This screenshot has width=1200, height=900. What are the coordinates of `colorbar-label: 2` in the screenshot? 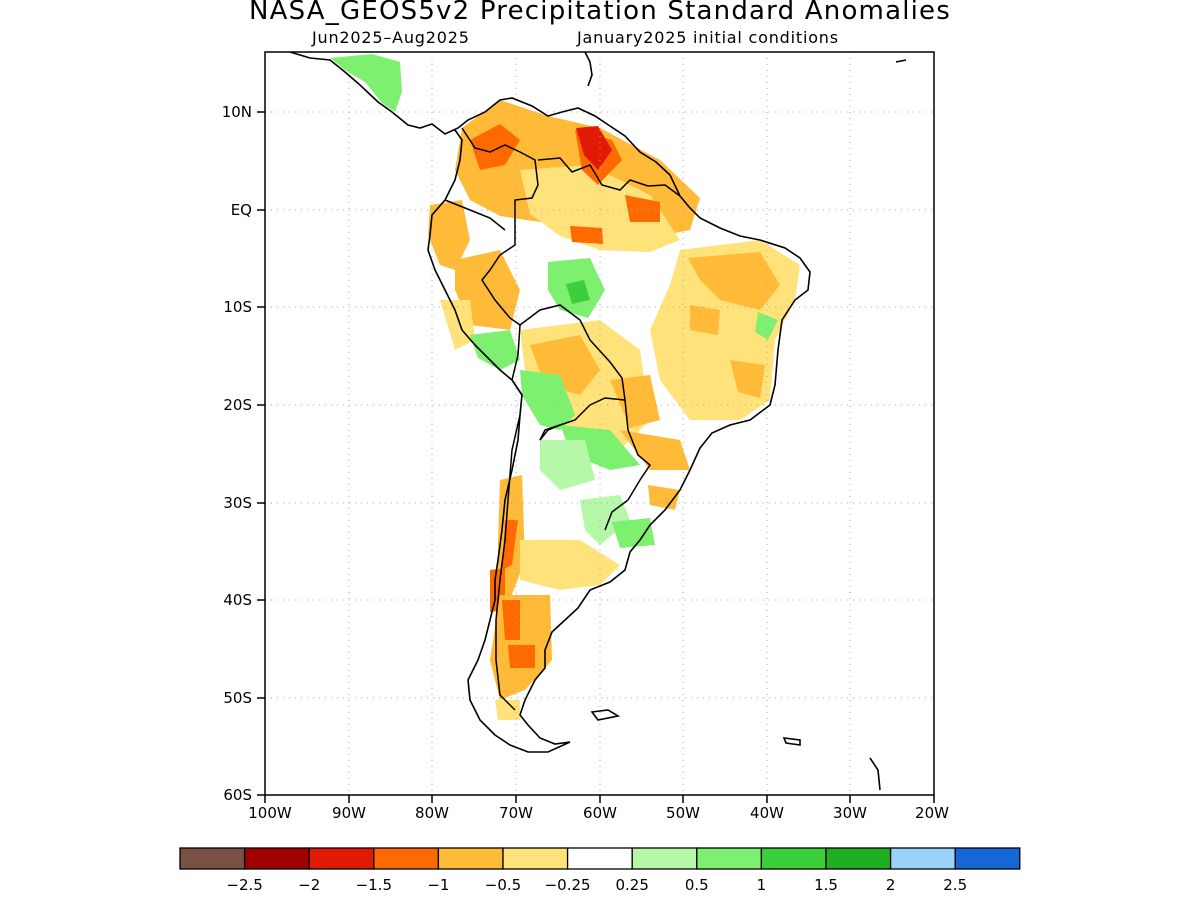 It's located at (891, 885).